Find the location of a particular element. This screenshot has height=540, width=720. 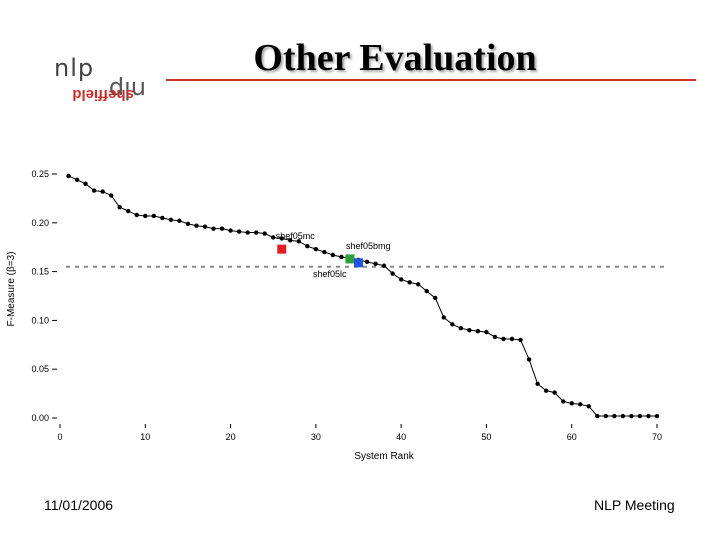

footer-event: NLP Meeting is located at coordinates (634, 505).